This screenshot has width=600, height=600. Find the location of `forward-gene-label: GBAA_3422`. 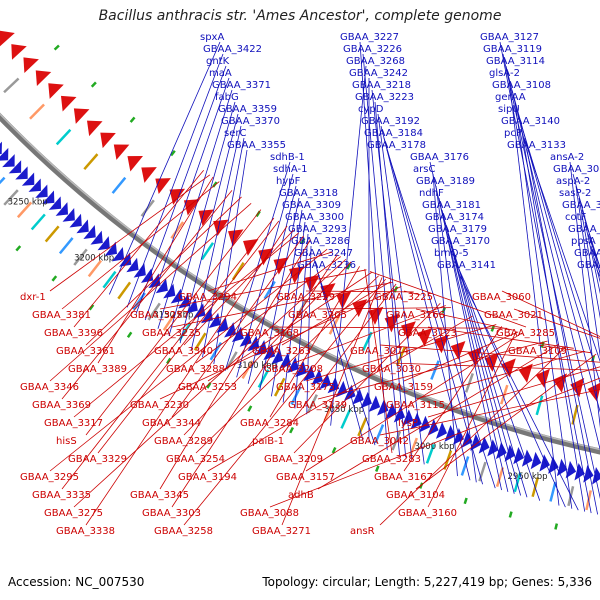

forward-gene-label: GBAA_3422 is located at coordinates (232, 49).